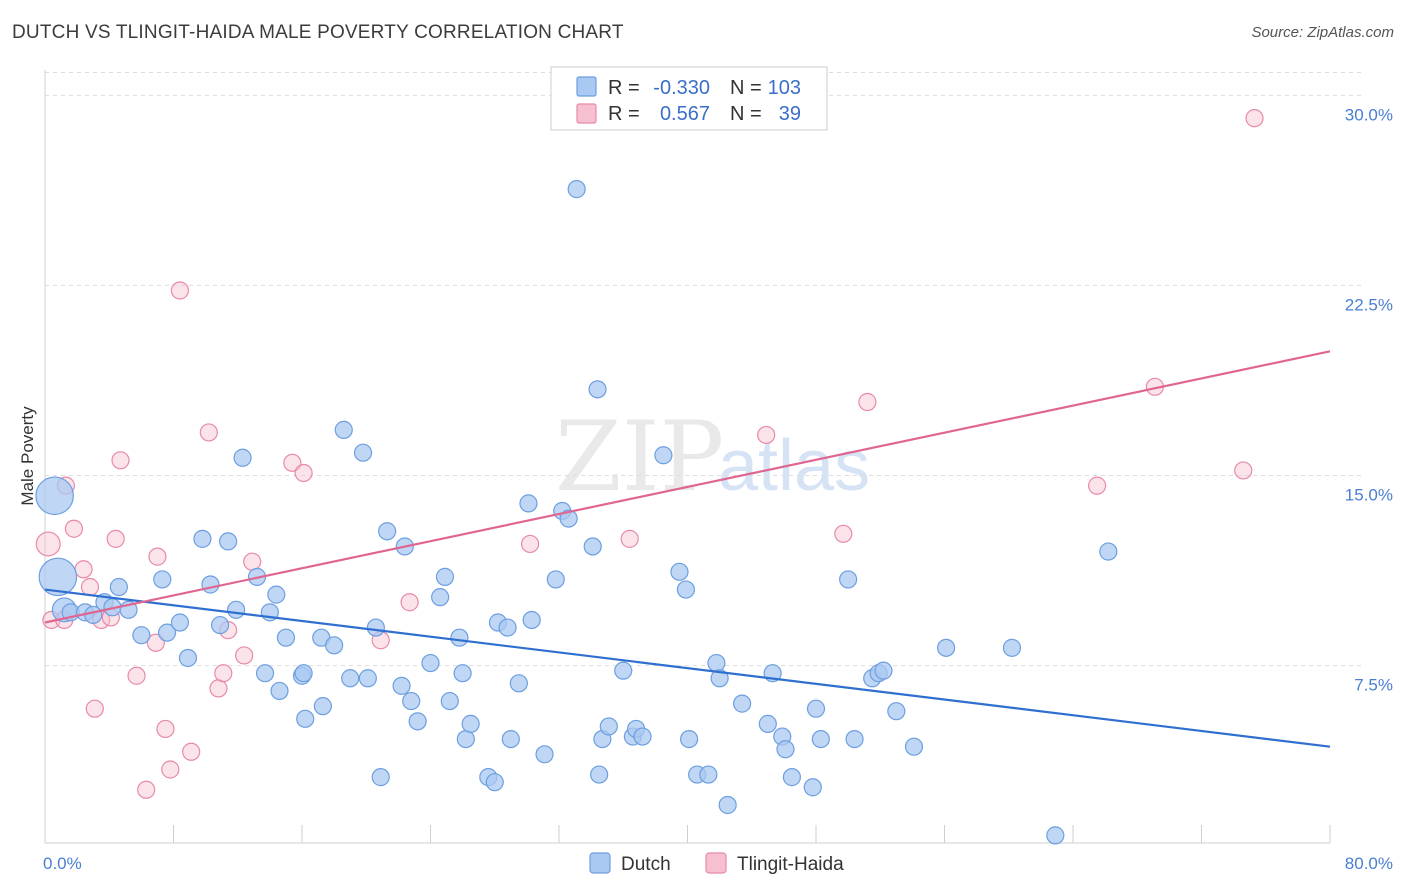 Image resolution: width=1406 pixels, height=892 pixels. Describe the element at coordinates (624, 88) in the screenshot. I see `legend-r-label-dutch: R =` at that location.